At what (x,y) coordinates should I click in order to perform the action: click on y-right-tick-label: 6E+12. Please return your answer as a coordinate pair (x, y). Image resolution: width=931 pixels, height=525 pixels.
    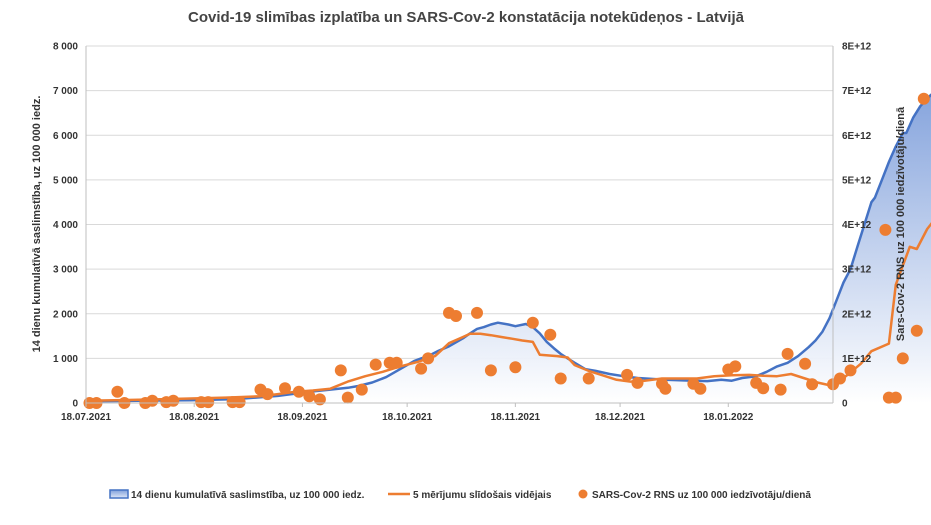
    Looking at the image, I should click on (857, 136).